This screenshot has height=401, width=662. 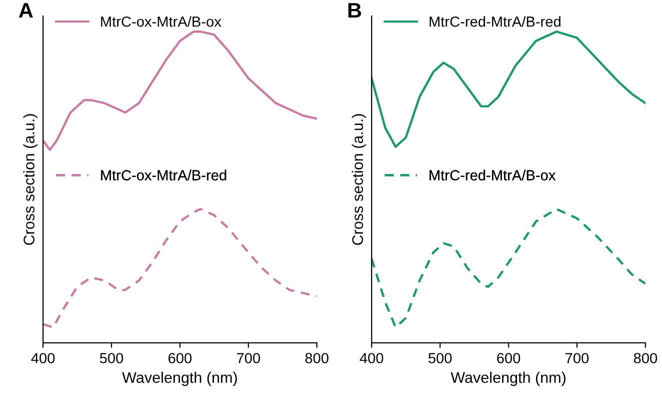 What do you see at coordinates (163, 175) in the screenshot?
I see `legend-label: MtrC-ox-MtrA/B-red` at bounding box center [163, 175].